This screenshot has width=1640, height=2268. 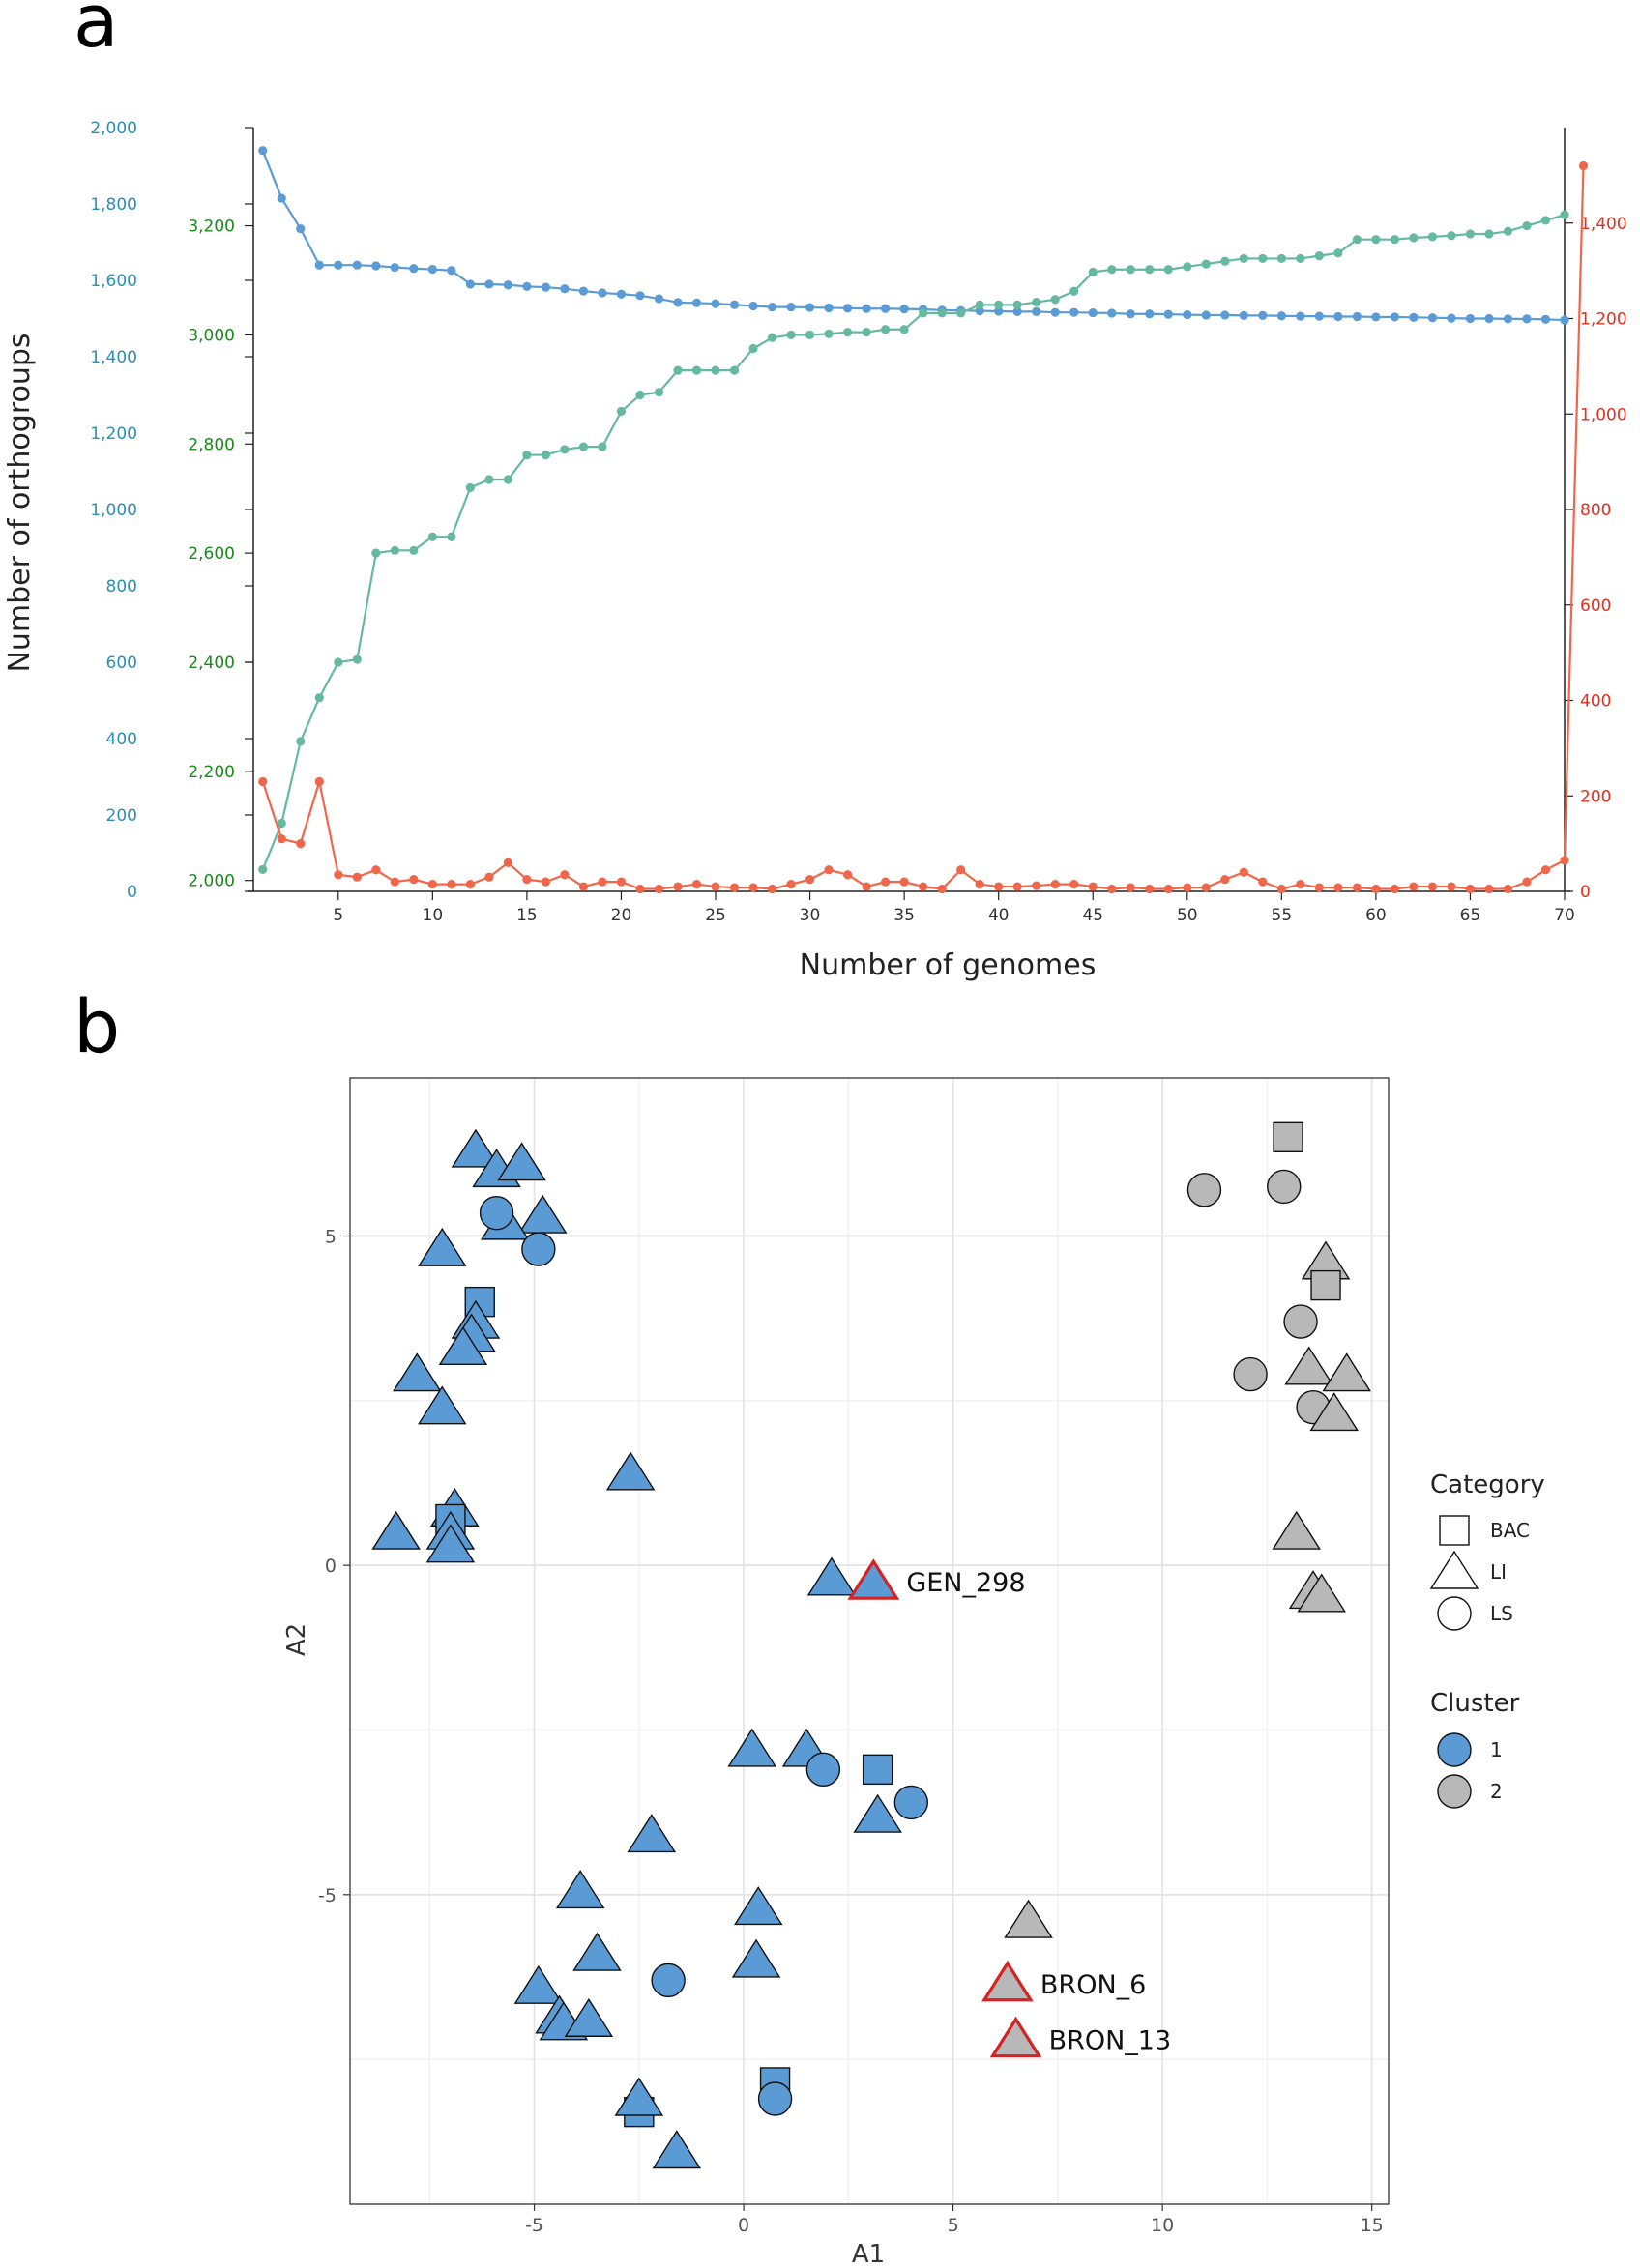 What do you see at coordinates (904, 915) in the screenshot?
I see `chart-a-x-tick-label: 35` at bounding box center [904, 915].